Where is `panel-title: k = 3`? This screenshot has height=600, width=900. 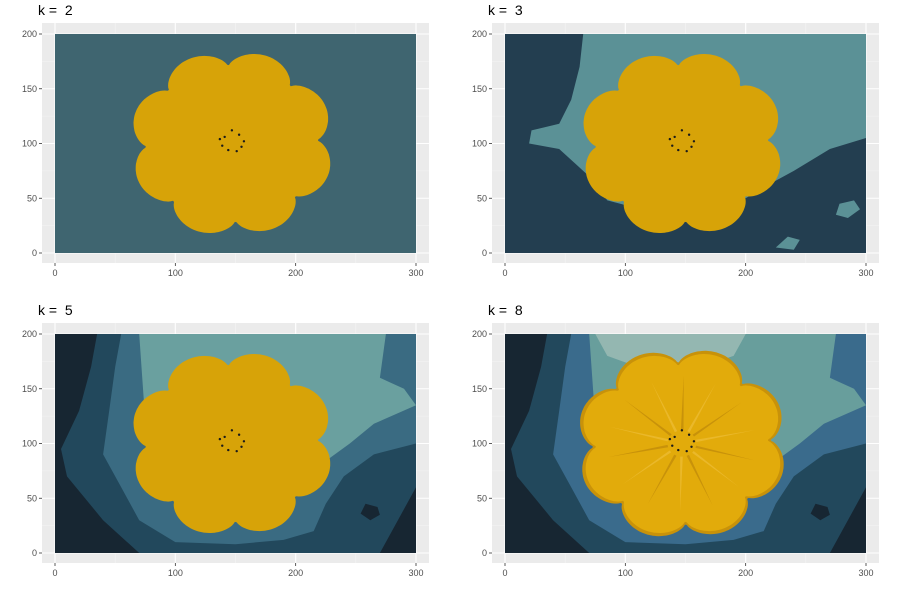 panel-title: k = 3 is located at coordinates (505, 10).